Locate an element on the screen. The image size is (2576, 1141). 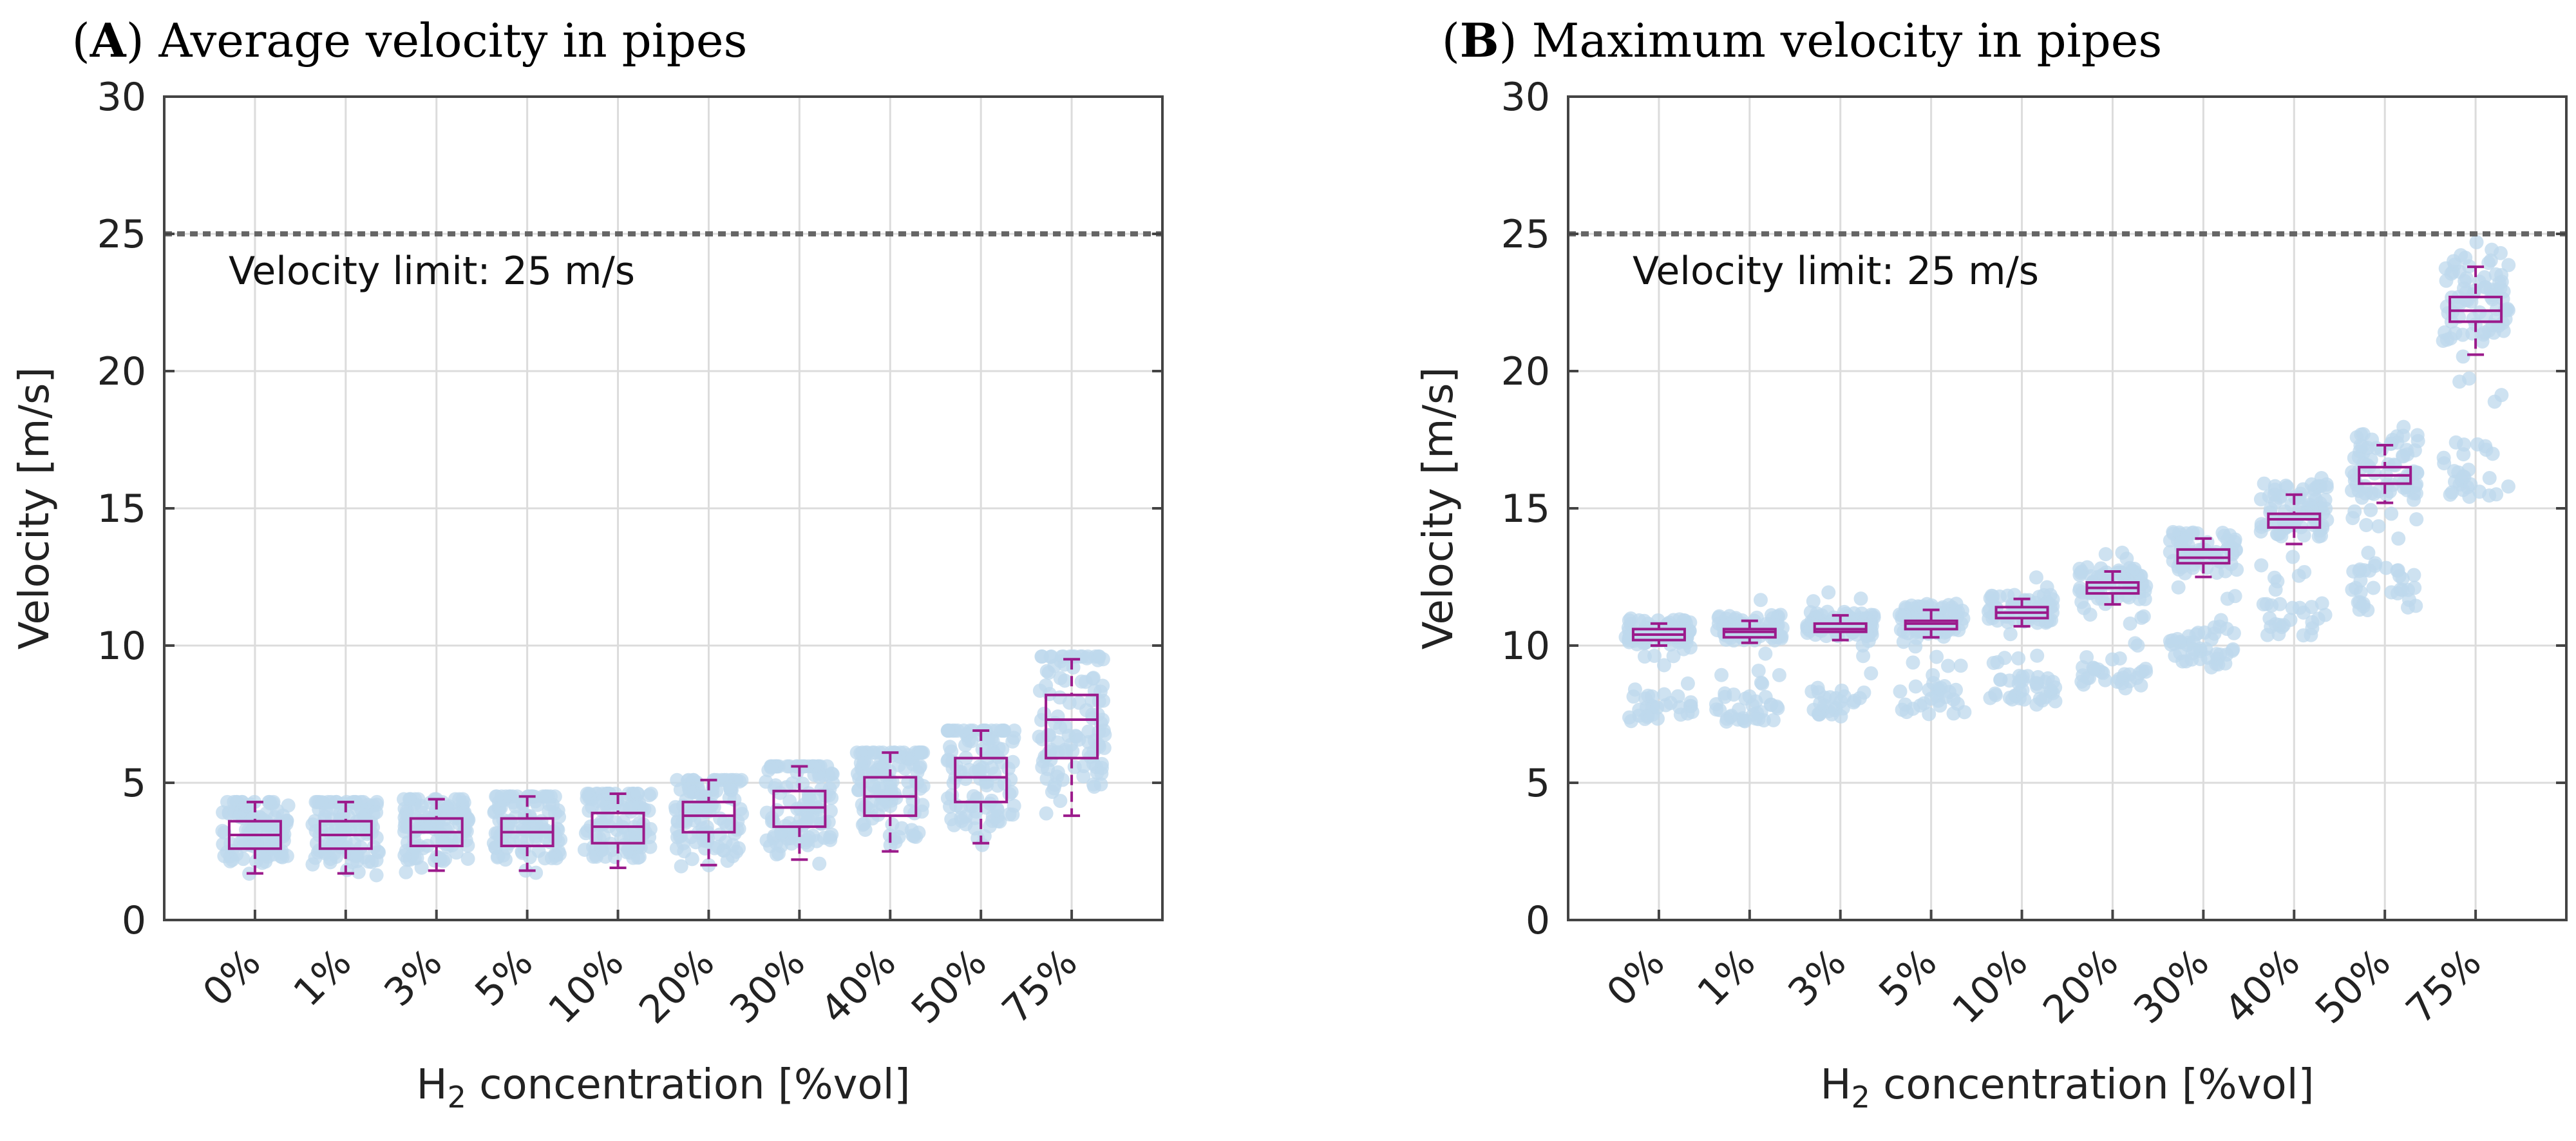
panel-b-x-label-sub: 2 is located at coordinates (1861, 1097).